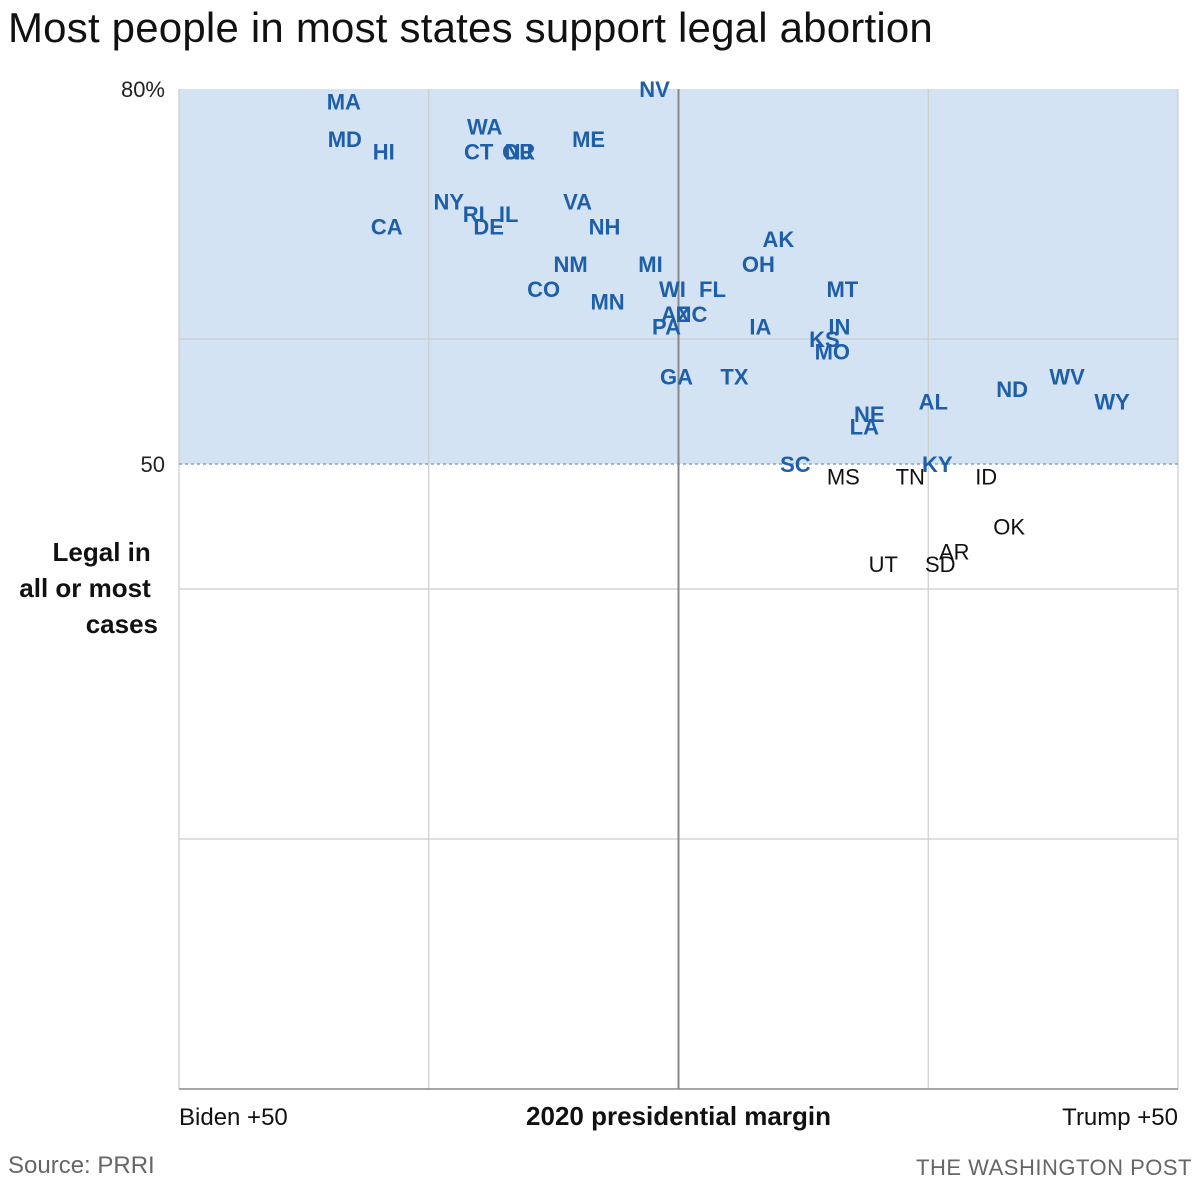 The image size is (1200, 1186). Describe the element at coordinates (650, 264) in the screenshot. I see `state-point-label: MI` at that location.